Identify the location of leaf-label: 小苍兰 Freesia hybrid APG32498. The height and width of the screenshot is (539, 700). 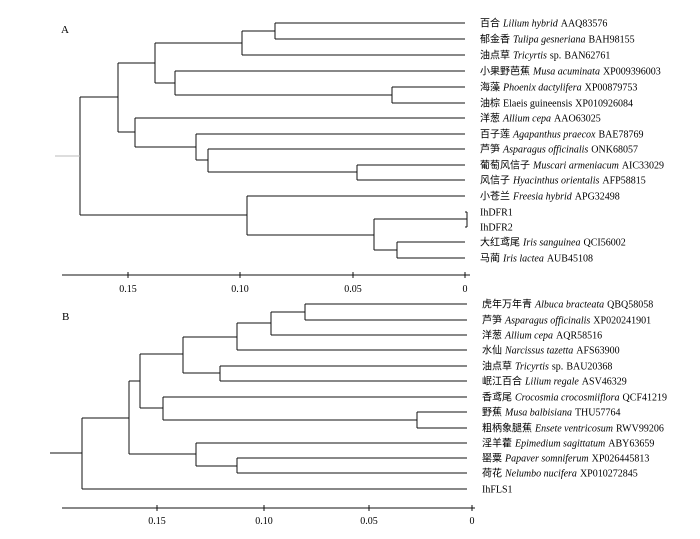
(550, 196).